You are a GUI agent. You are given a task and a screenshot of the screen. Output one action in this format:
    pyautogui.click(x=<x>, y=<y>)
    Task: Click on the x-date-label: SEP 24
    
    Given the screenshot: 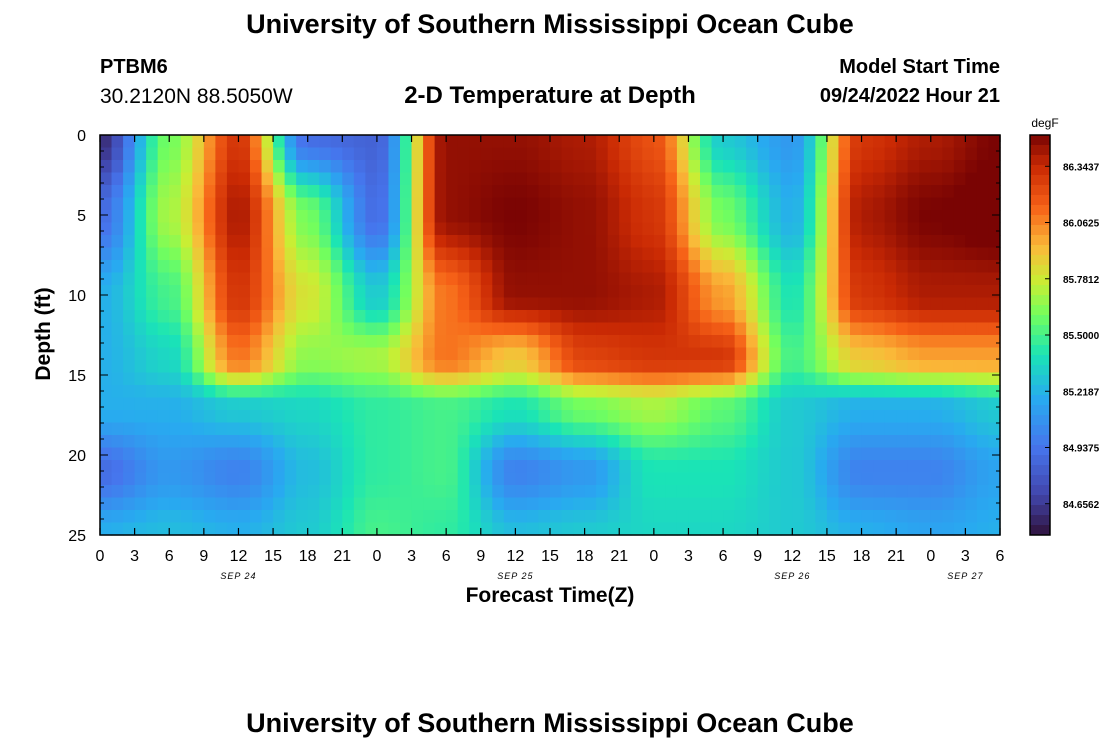 What is the action you would take?
    pyautogui.click(x=238, y=576)
    